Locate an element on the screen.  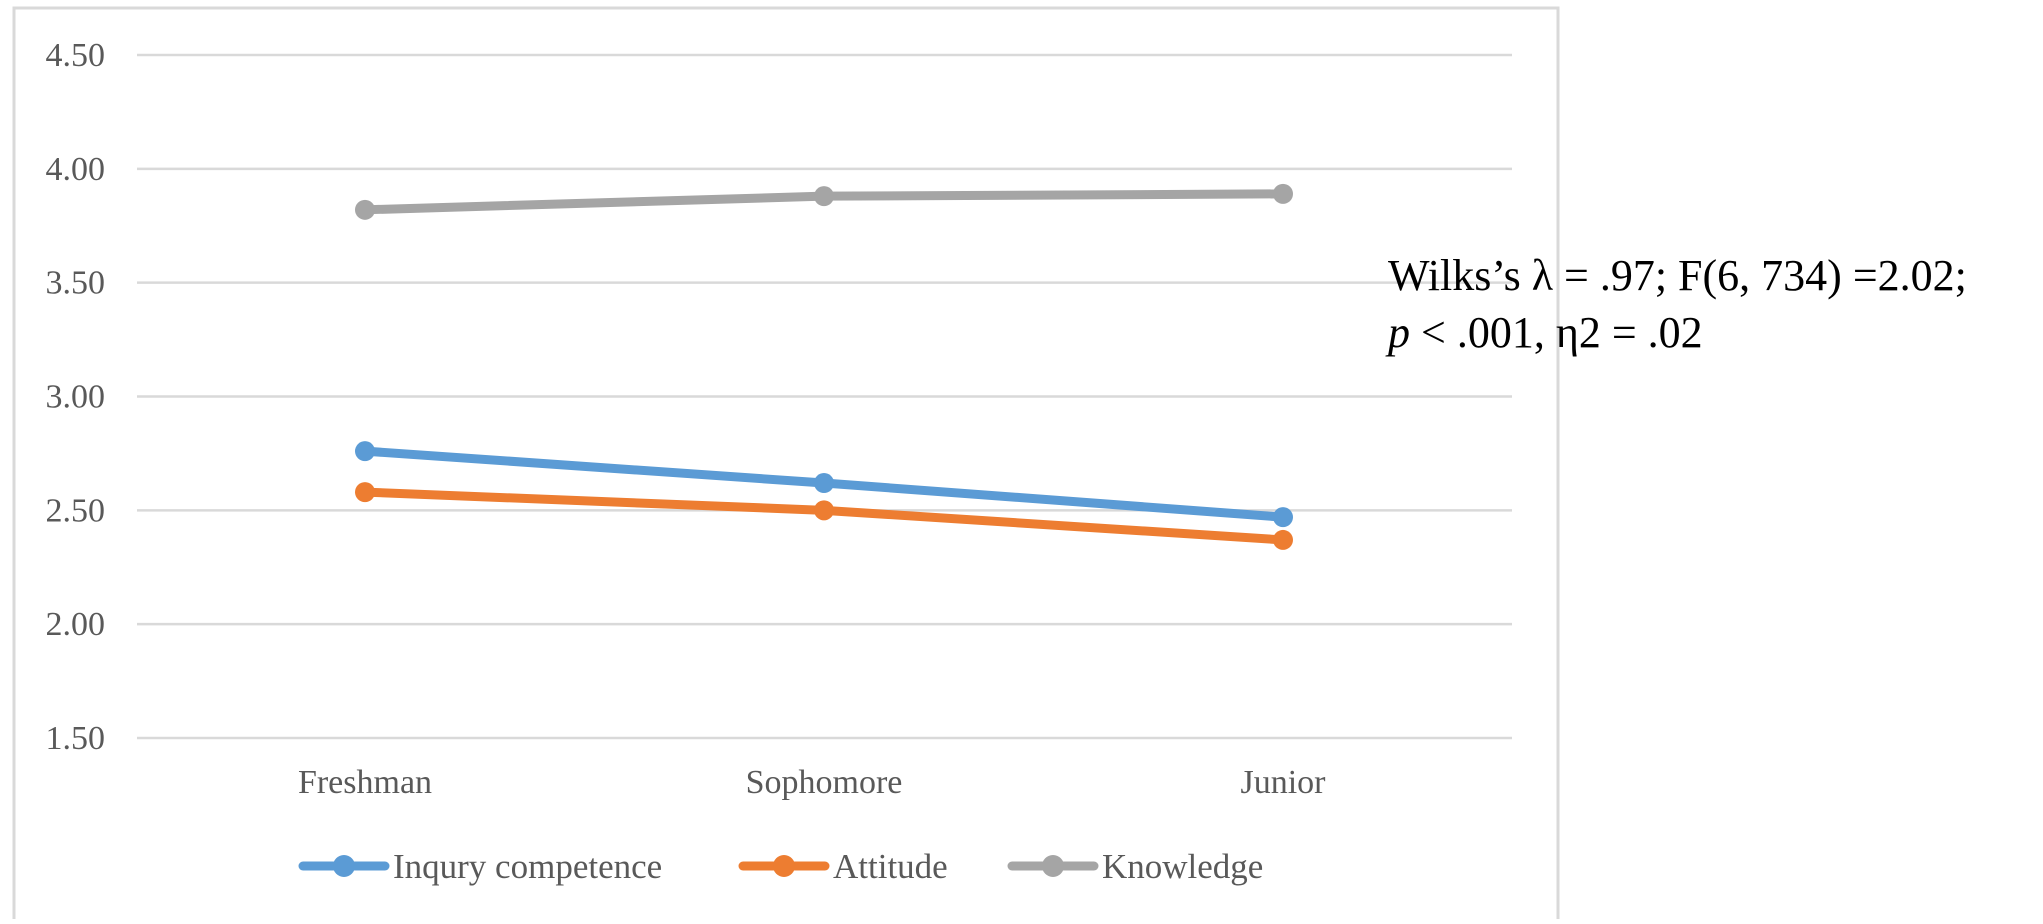
y-tick-label: 4.50 is located at coordinates (76, 55).